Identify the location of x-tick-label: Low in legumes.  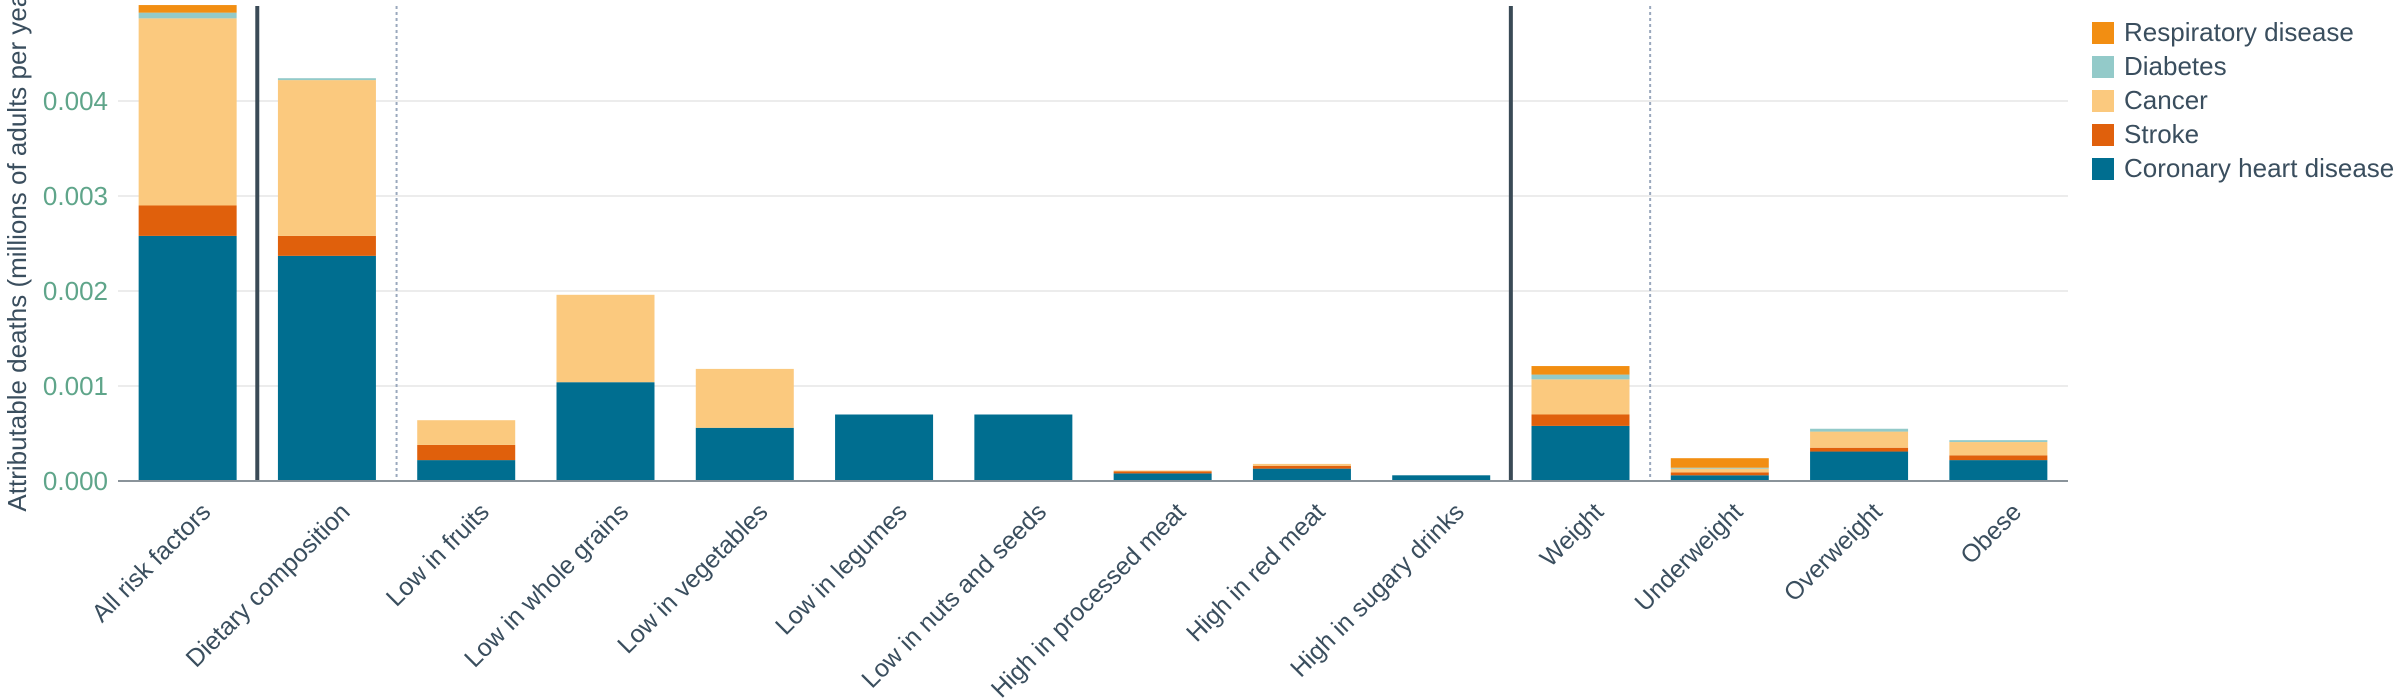
(841, 569).